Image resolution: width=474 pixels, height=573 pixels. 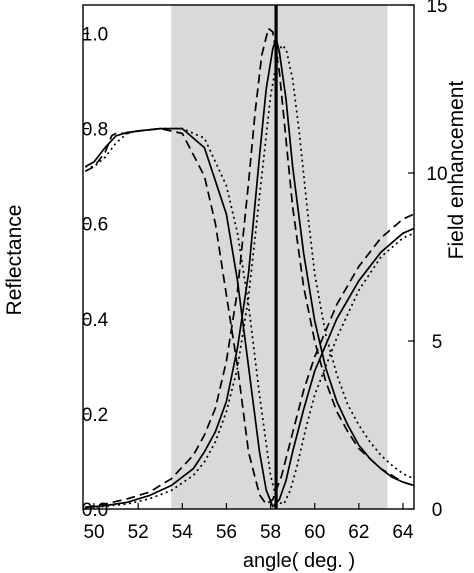 I want to click on y-axis-left-title: Reflectance, so click(x=14, y=260).